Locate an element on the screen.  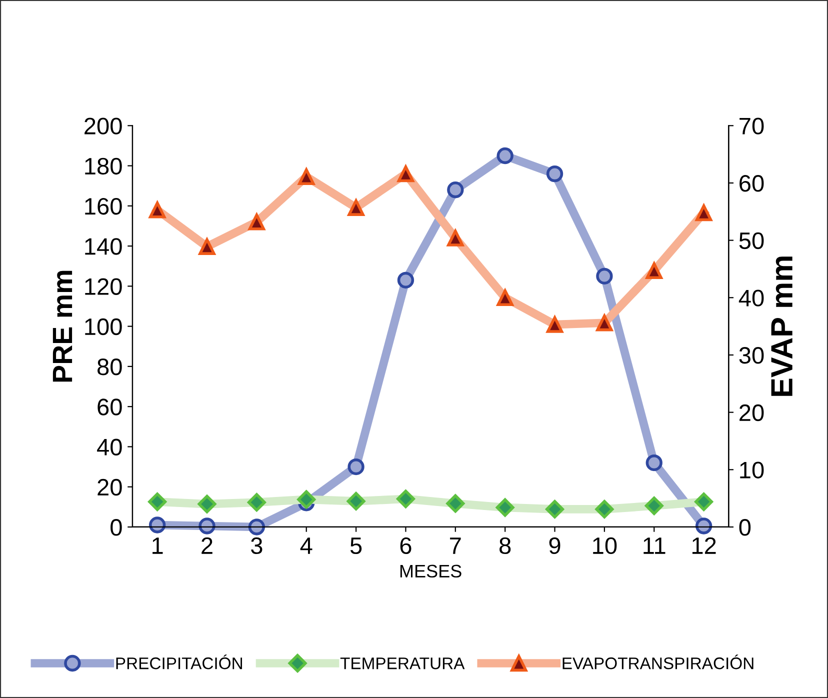
x-axis-title: MESES is located at coordinates (431, 571).